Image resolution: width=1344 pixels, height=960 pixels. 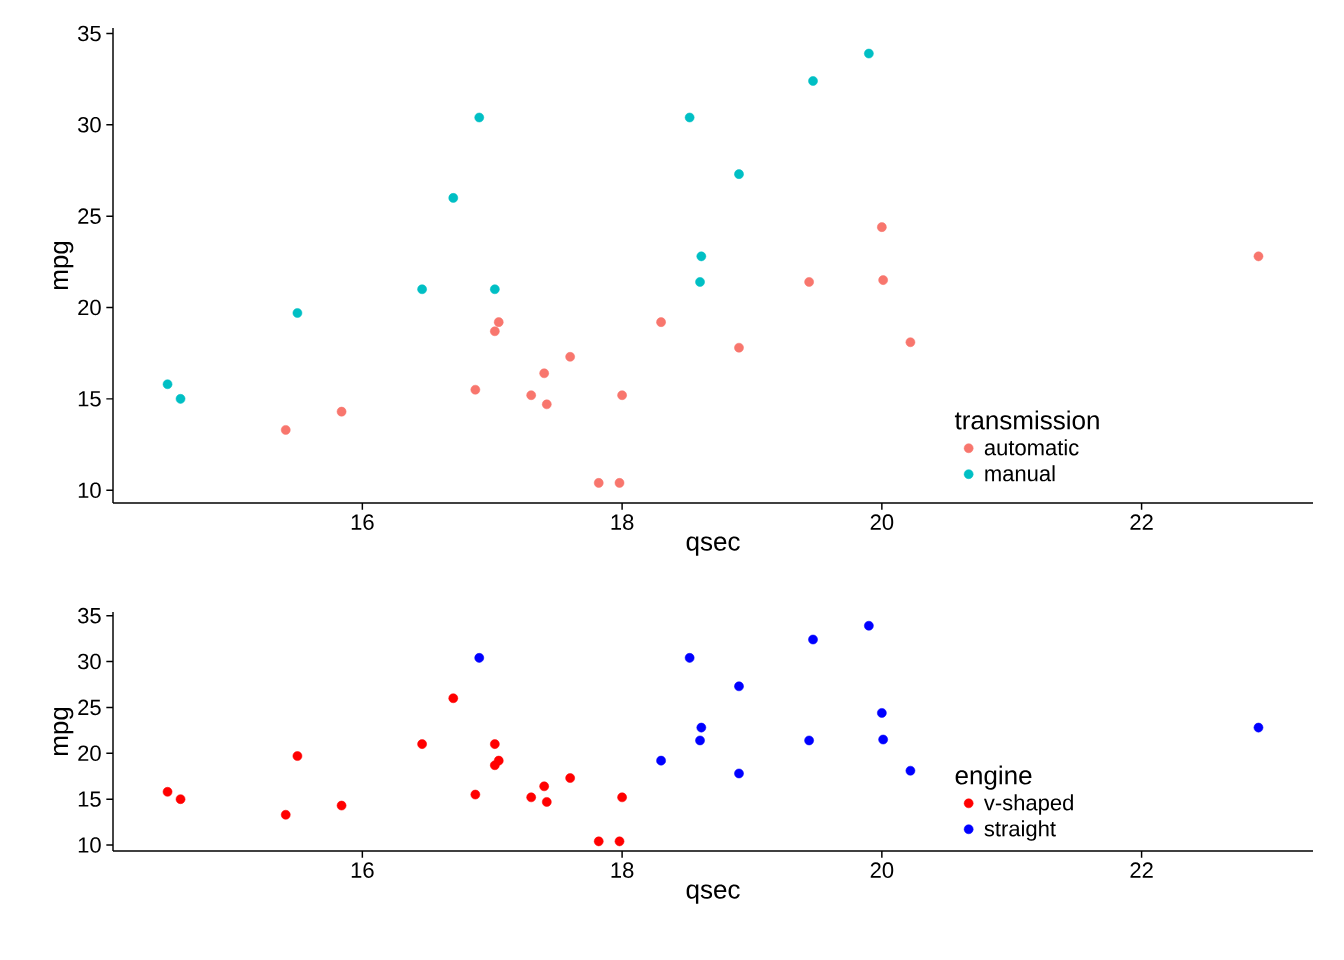 I want to click on legend-label: manual, so click(x=1020, y=473).